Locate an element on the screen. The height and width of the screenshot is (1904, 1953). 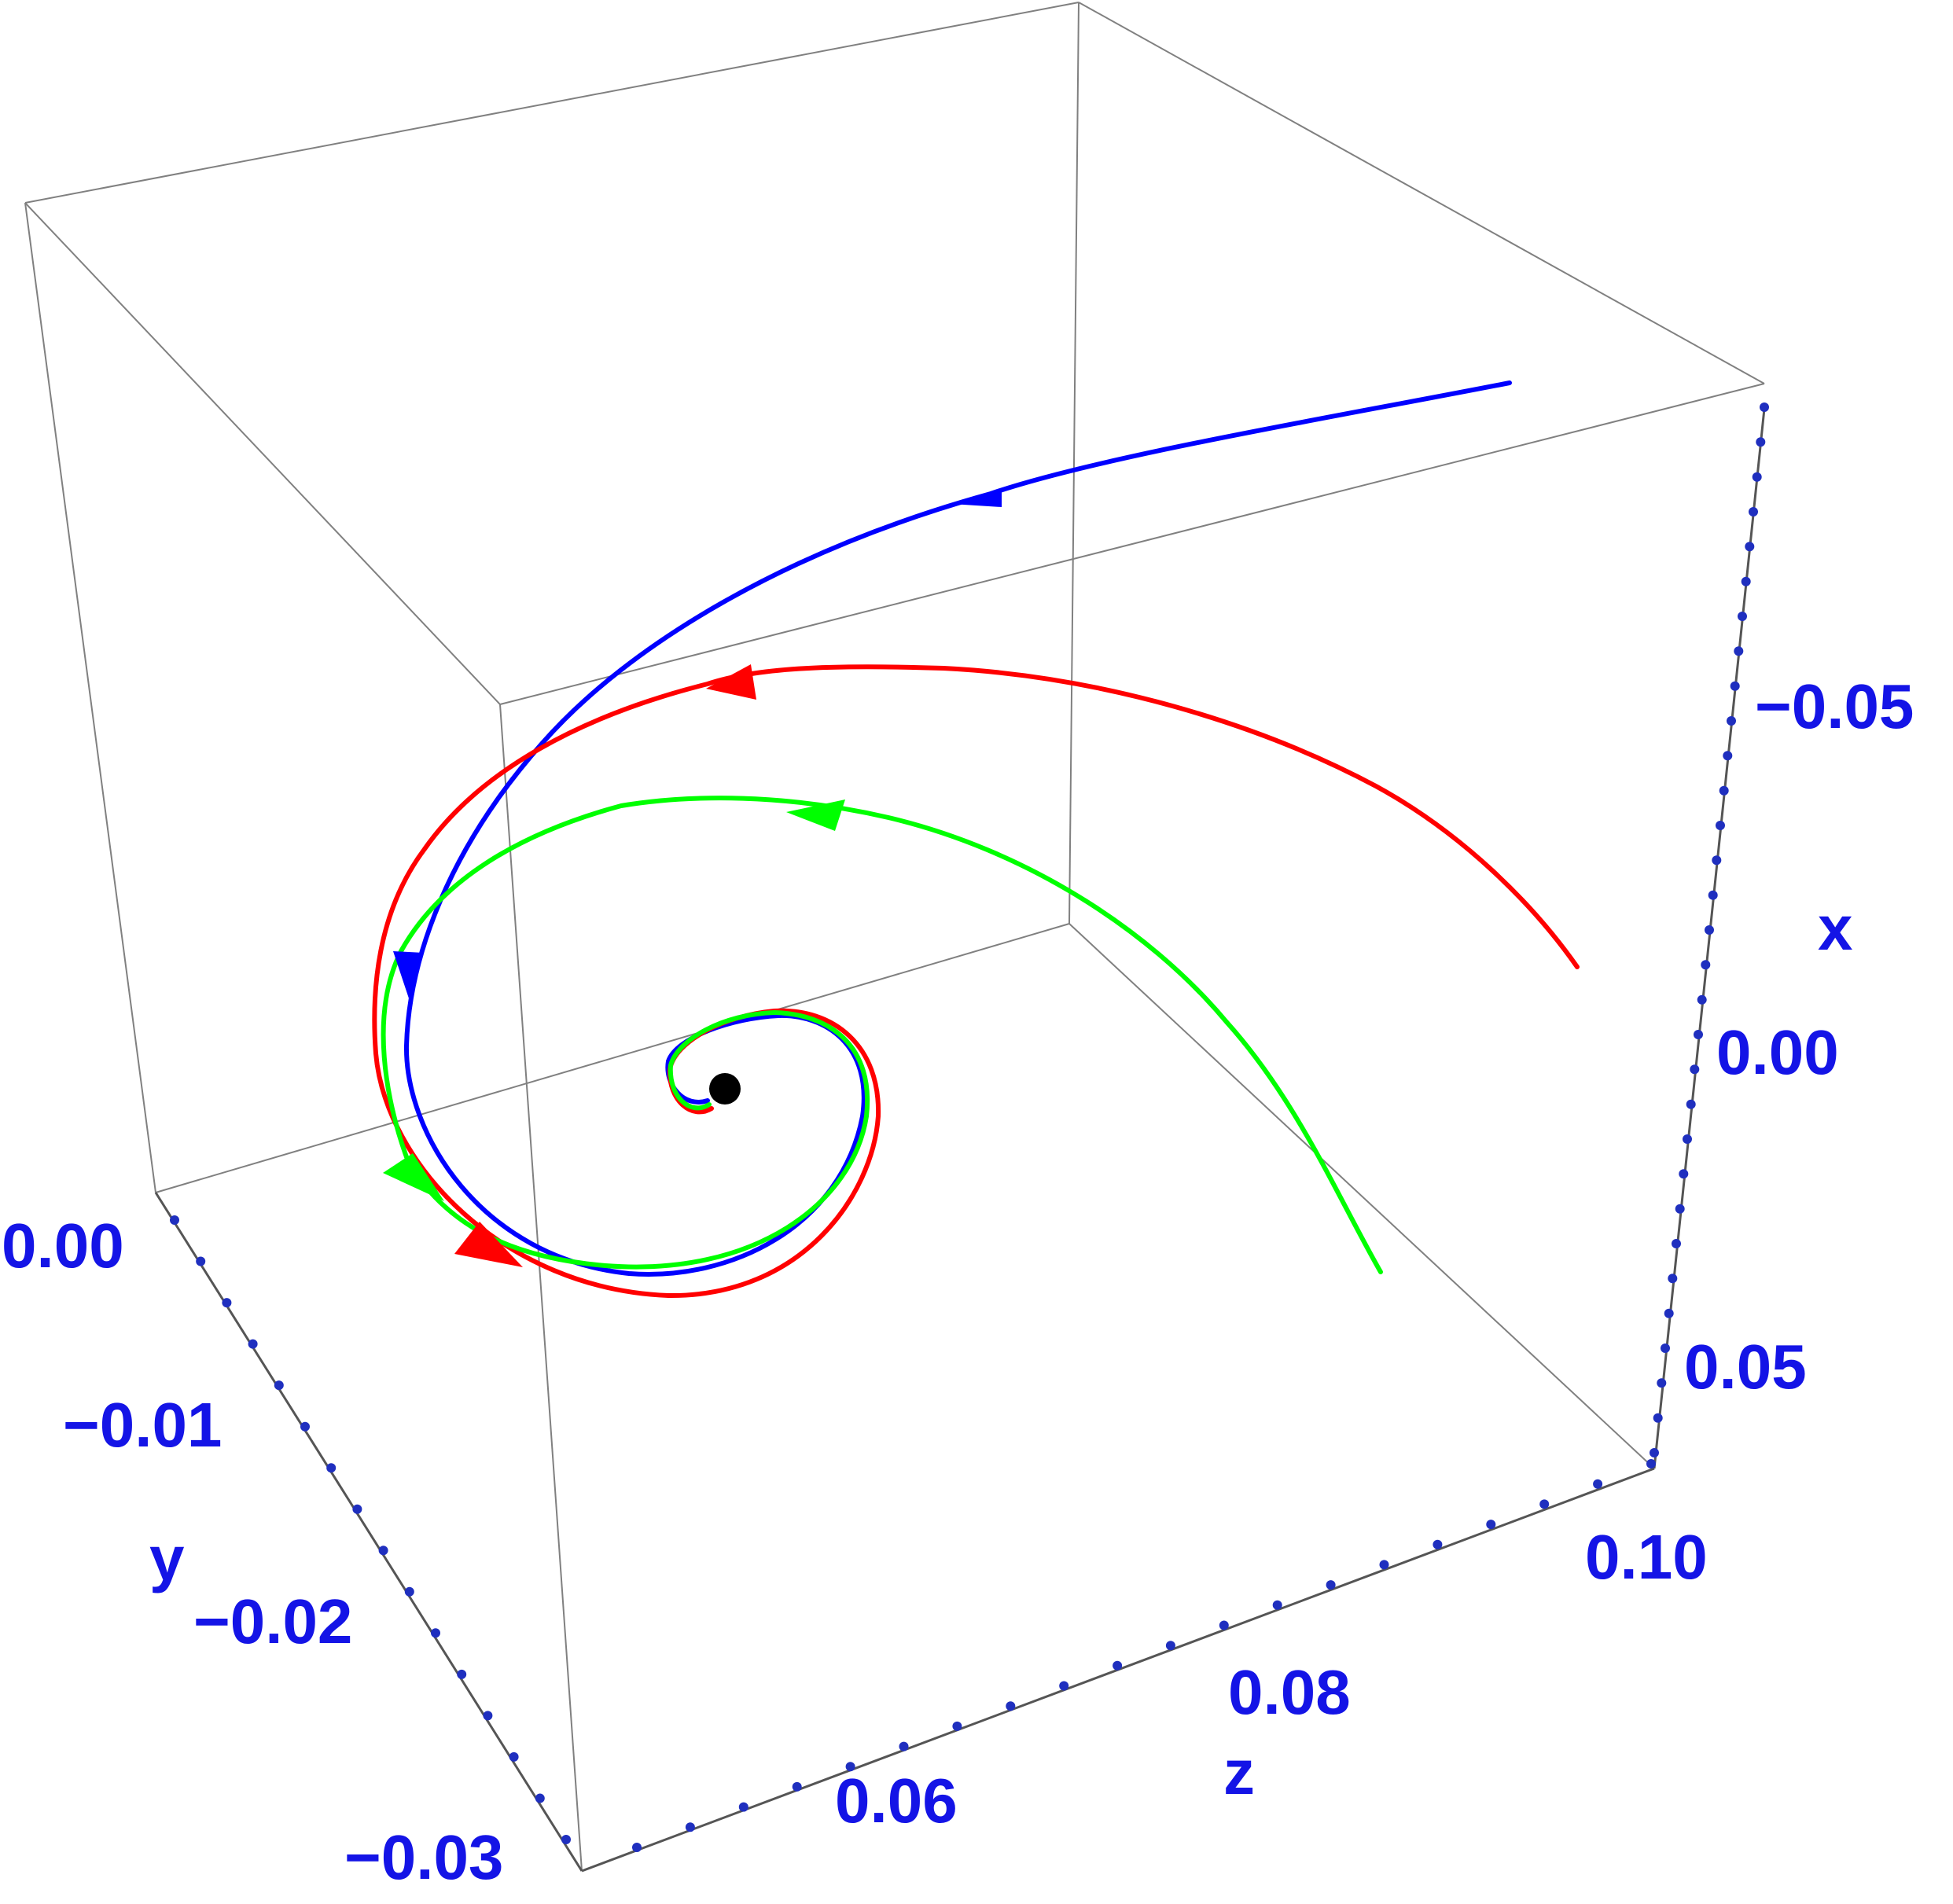
x-tick-label: 0.05 is located at coordinates (1746, 1367).